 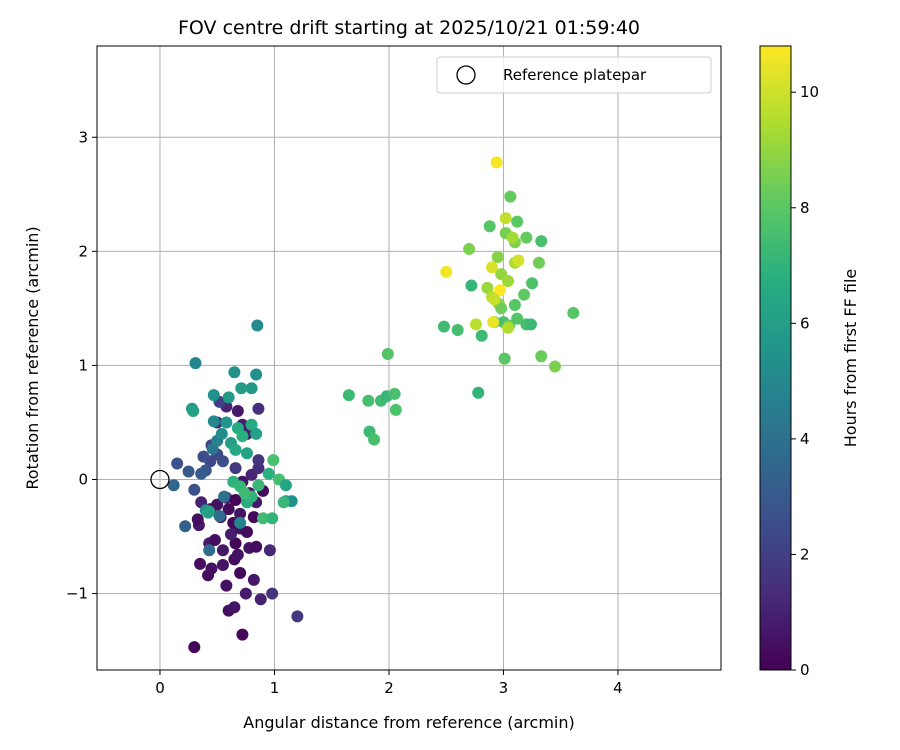 I want to click on x-tick-label: 0, so click(x=160, y=688).